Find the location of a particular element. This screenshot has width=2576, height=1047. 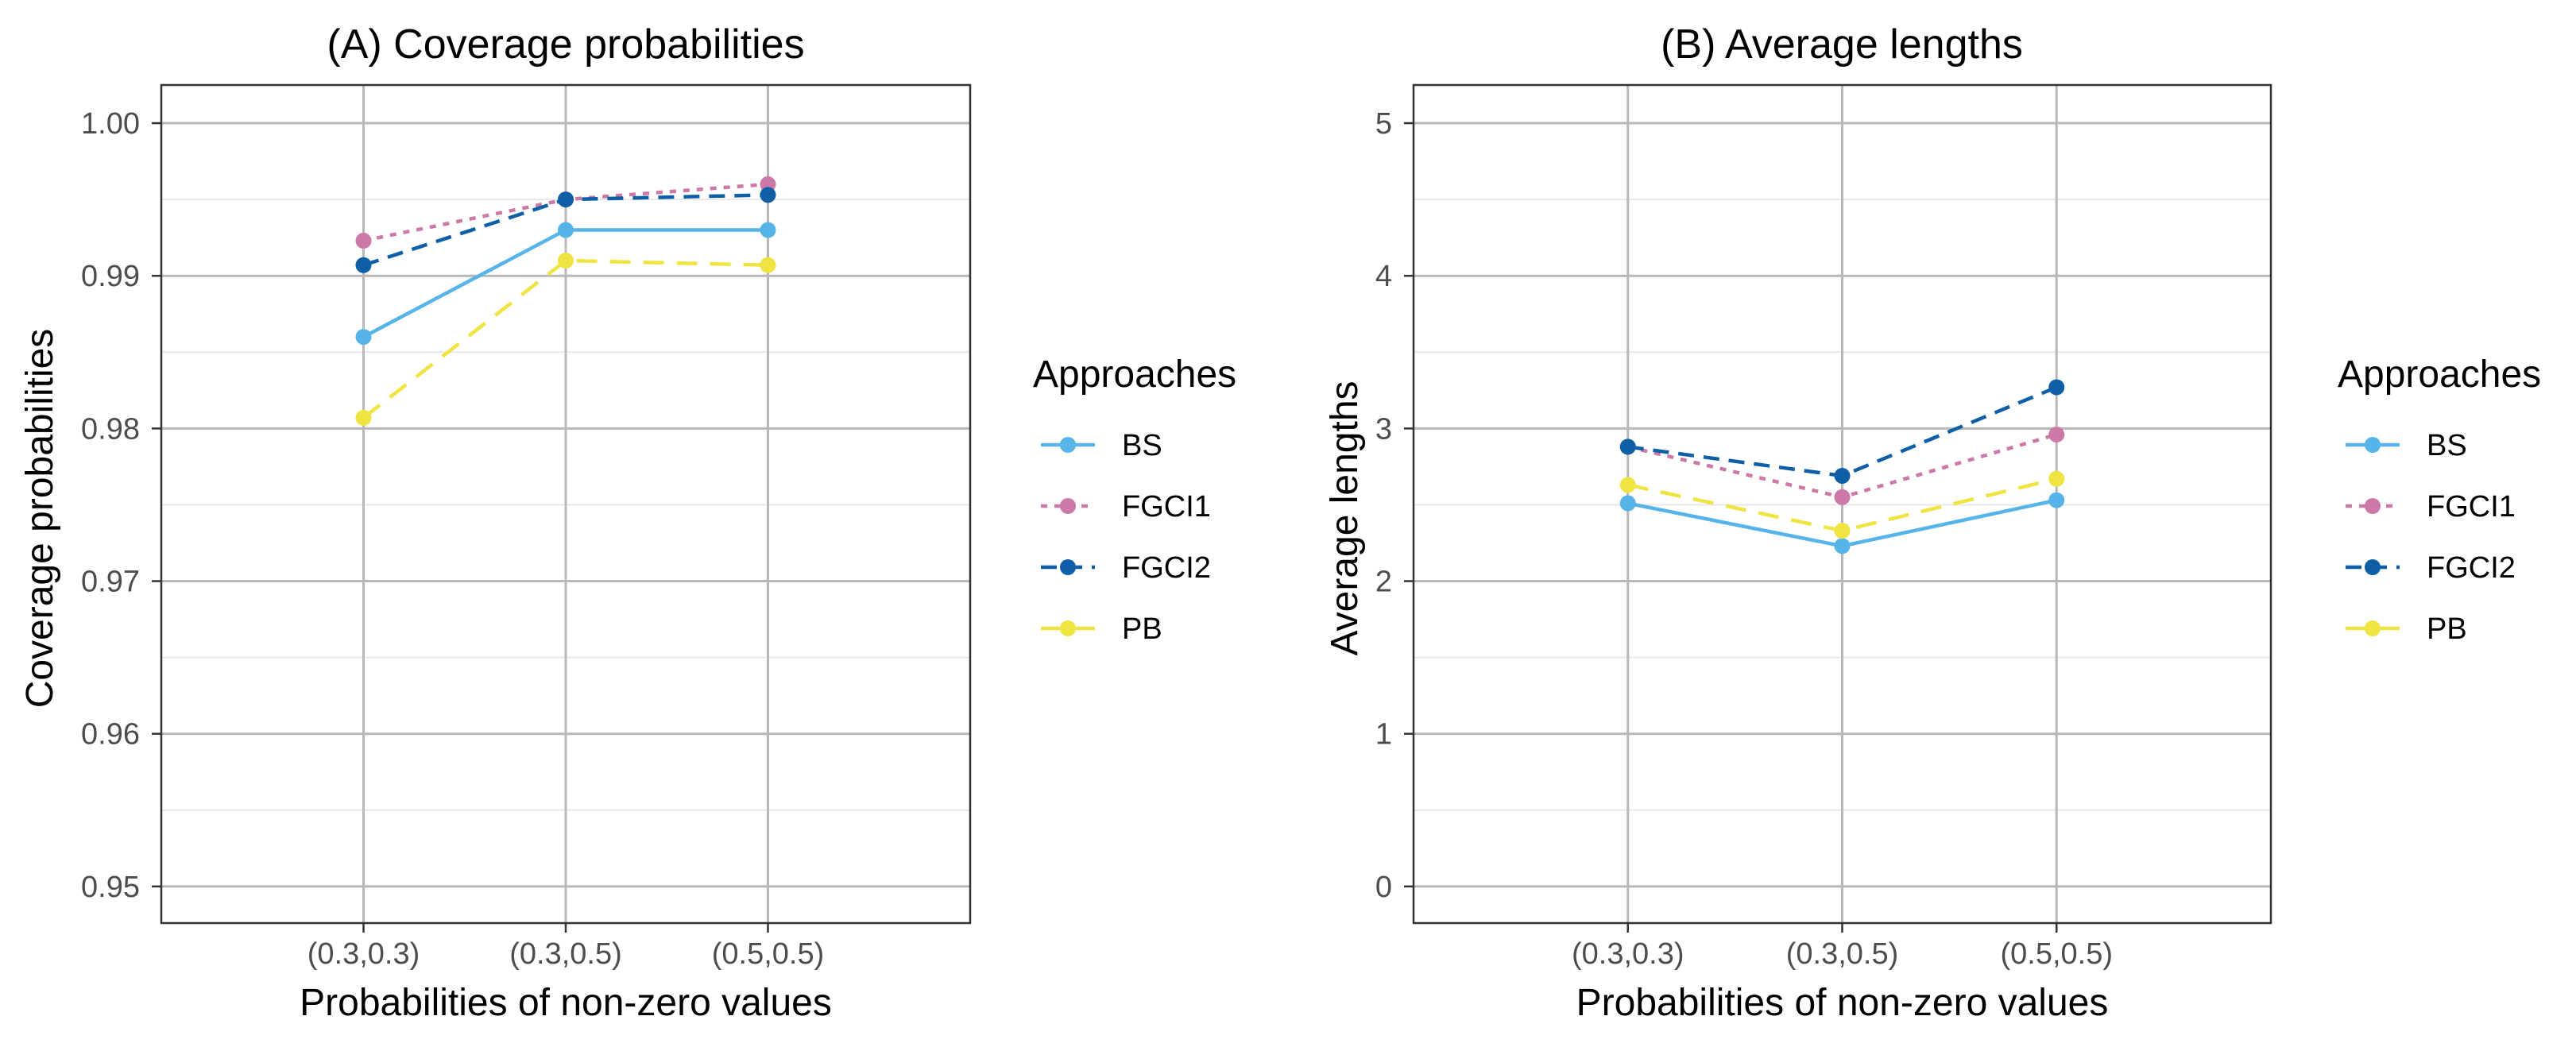

y-tick-label: 0 is located at coordinates (1383, 887).